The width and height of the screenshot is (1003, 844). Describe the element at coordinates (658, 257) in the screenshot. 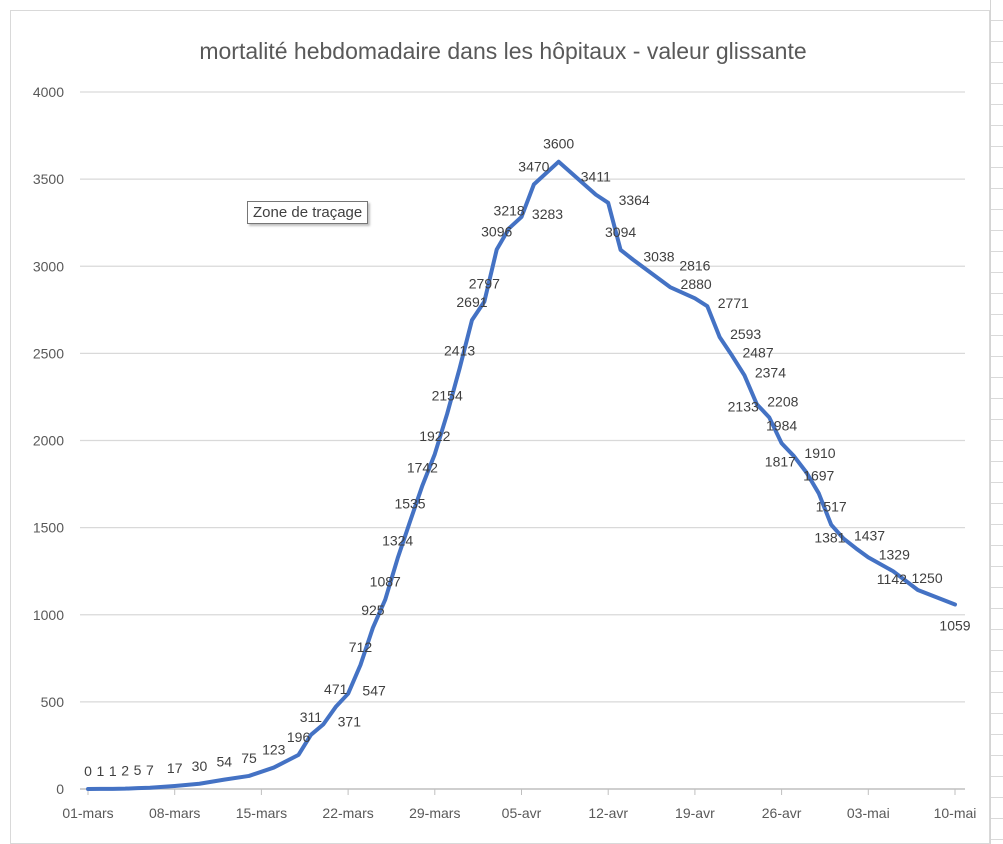

I see `data-label: 3038` at that location.